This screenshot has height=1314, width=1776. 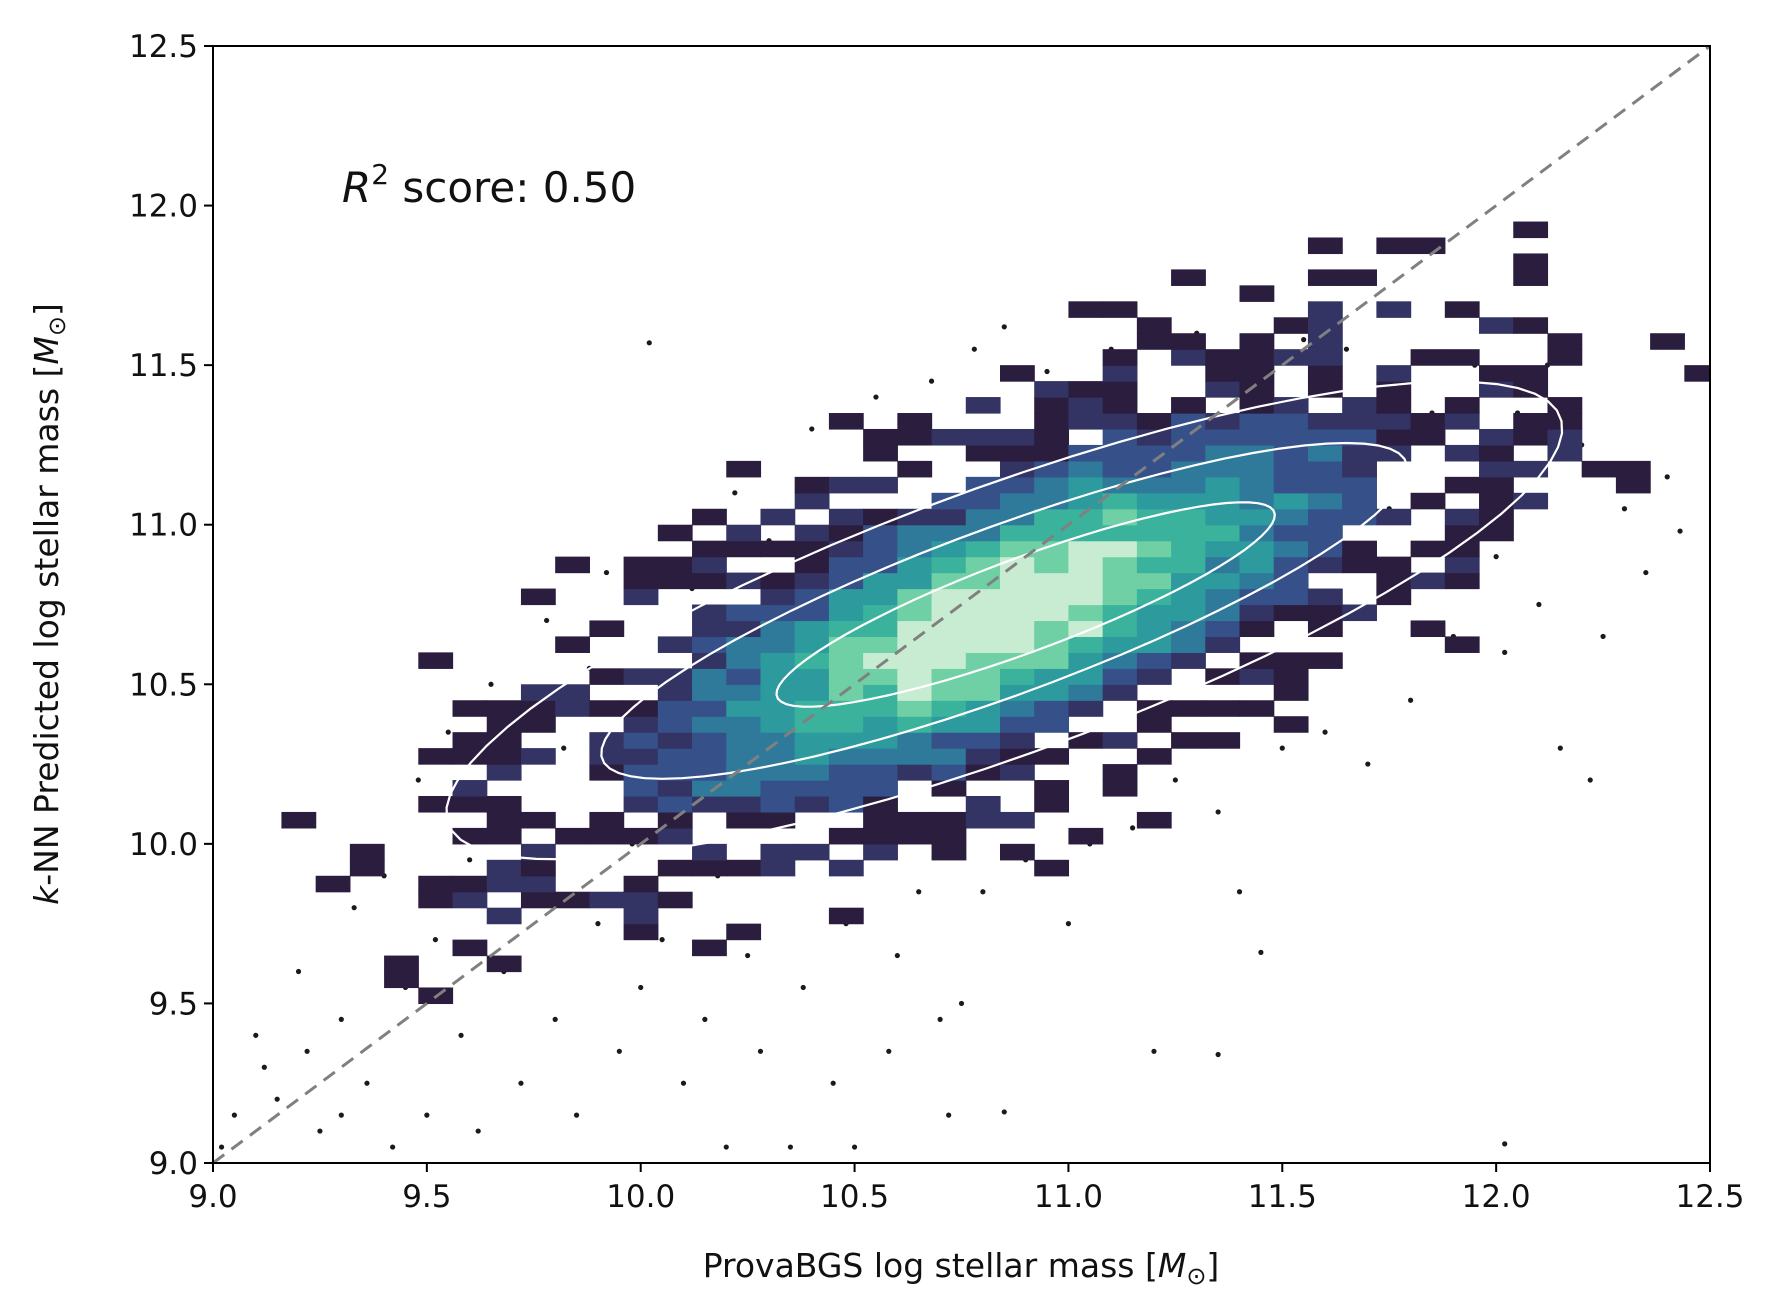 What do you see at coordinates (163, 845) in the screenshot?
I see `y-tick-label: 10.0` at bounding box center [163, 845].